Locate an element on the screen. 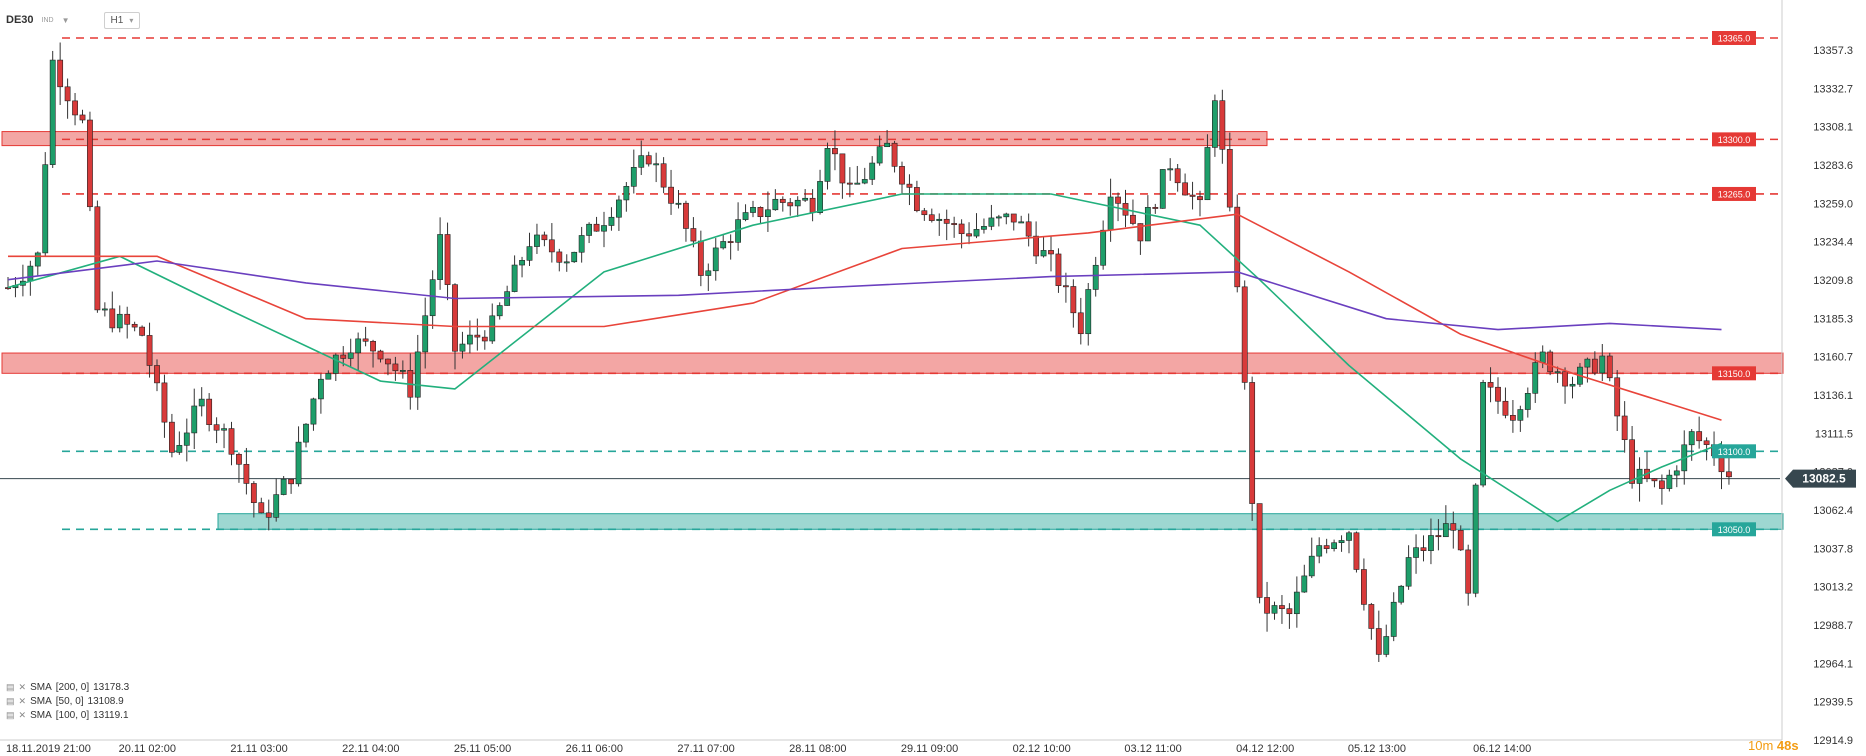 The width and height of the screenshot is (1866, 756). x-tick-label: 28.11 08:00 is located at coordinates (817, 749).